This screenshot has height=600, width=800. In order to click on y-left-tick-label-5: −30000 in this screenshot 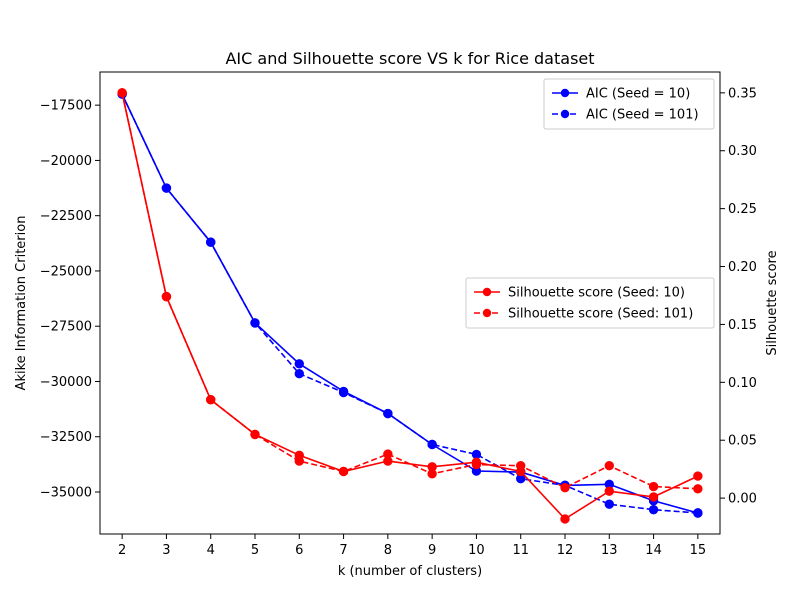, I will do `click(66, 382)`.